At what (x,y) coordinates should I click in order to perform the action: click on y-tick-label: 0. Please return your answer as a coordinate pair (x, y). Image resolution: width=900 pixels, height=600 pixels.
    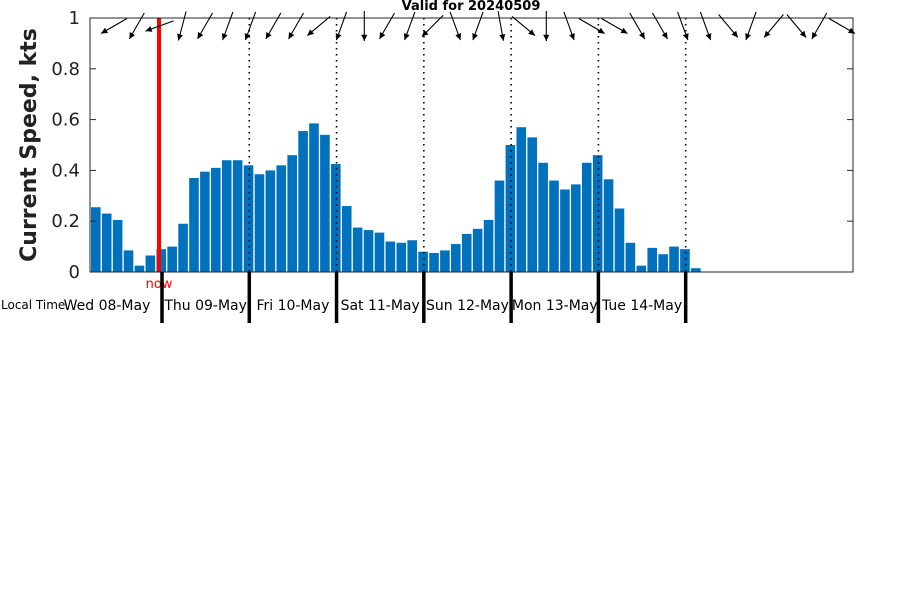
    Looking at the image, I should click on (74, 272).